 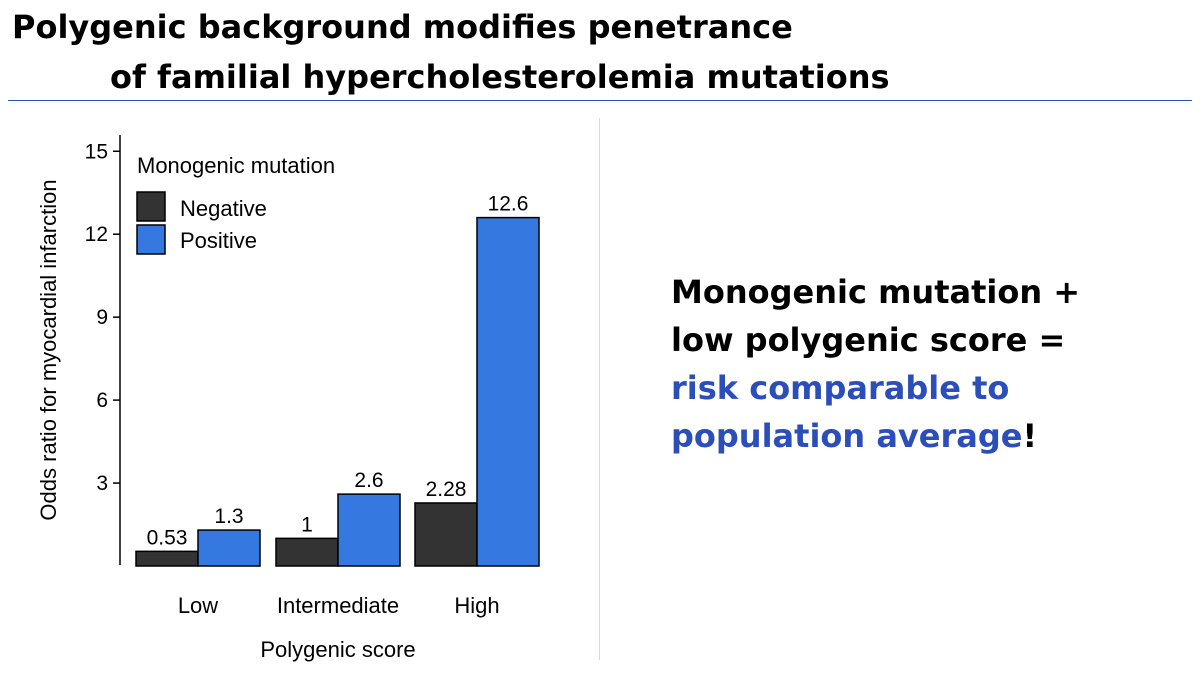 What do you see at coordinates (446, 534) in the screenshot?
I see `bar-negative-high` at bounding box center [446, 534].